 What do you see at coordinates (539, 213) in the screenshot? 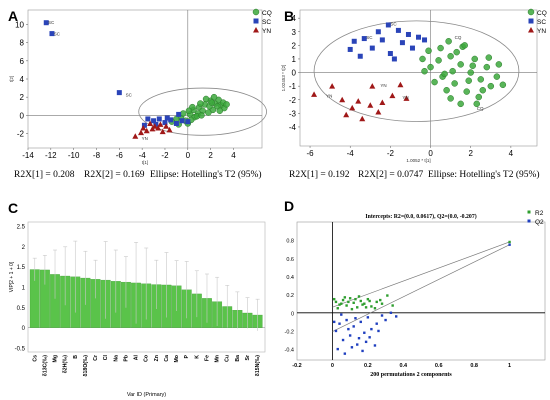
I see `legend-label-r2: R2` at bounding box center [539, 213].